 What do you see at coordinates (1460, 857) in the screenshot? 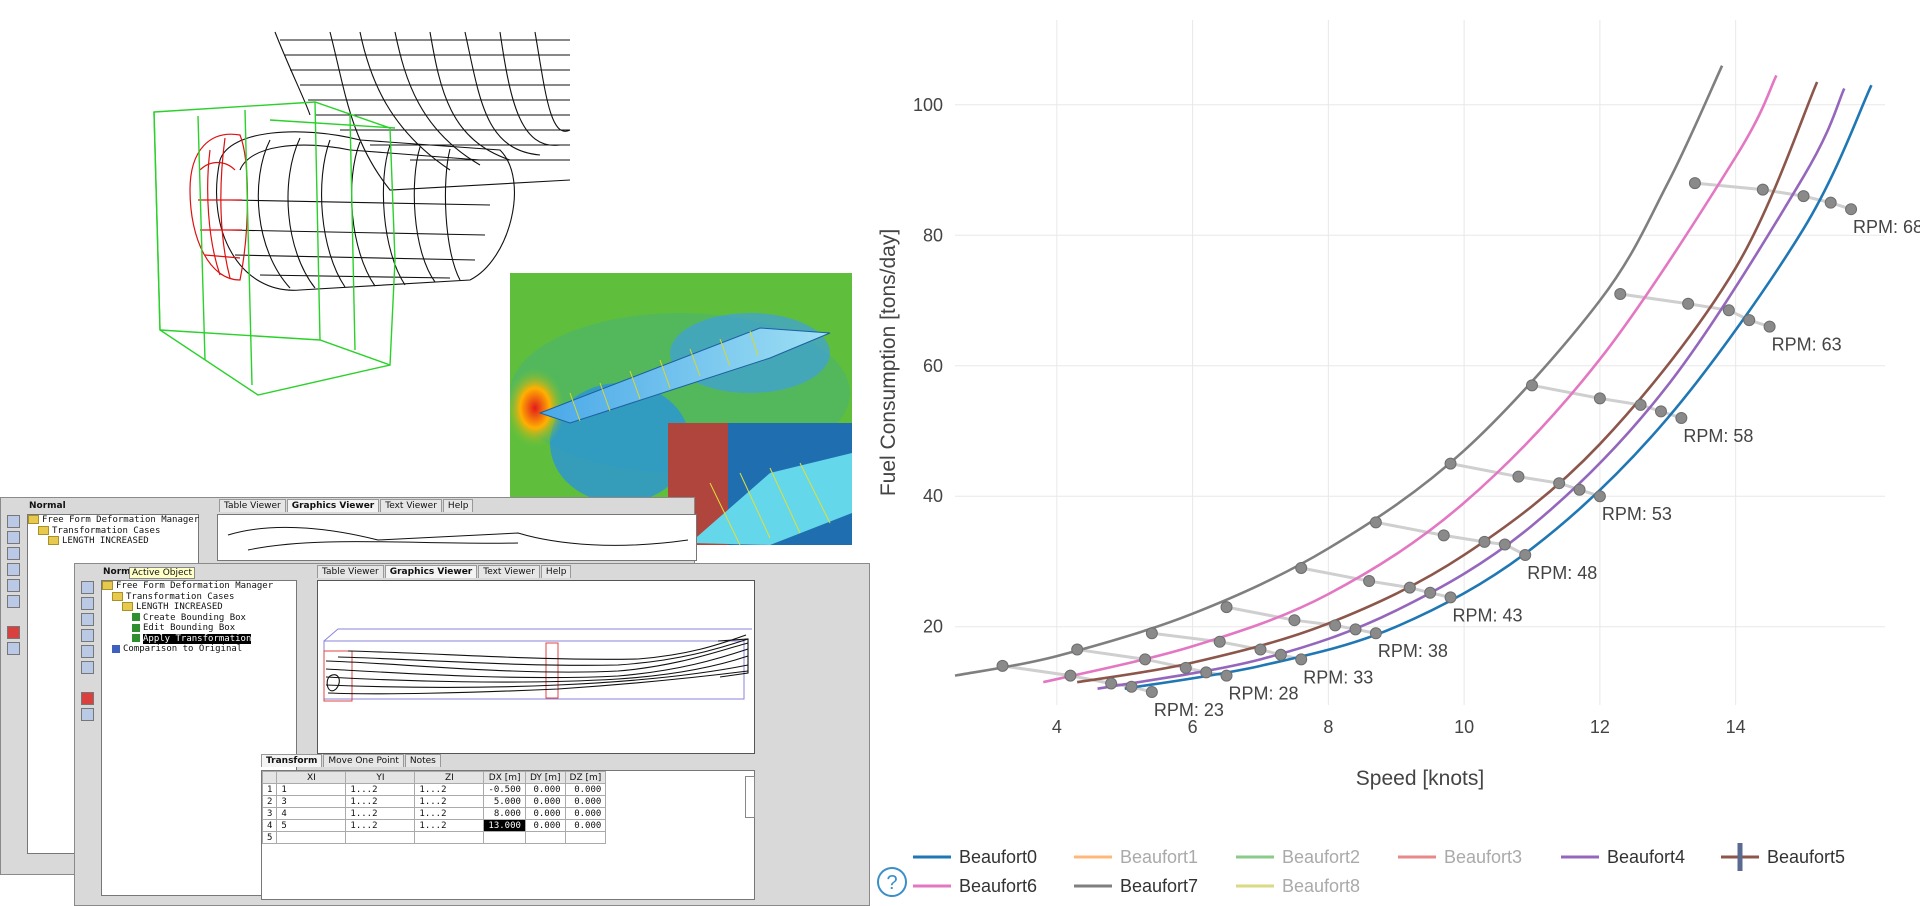
I see `legend-item-beaufort3: Beaufort3` at bounding box center [1460, 857].